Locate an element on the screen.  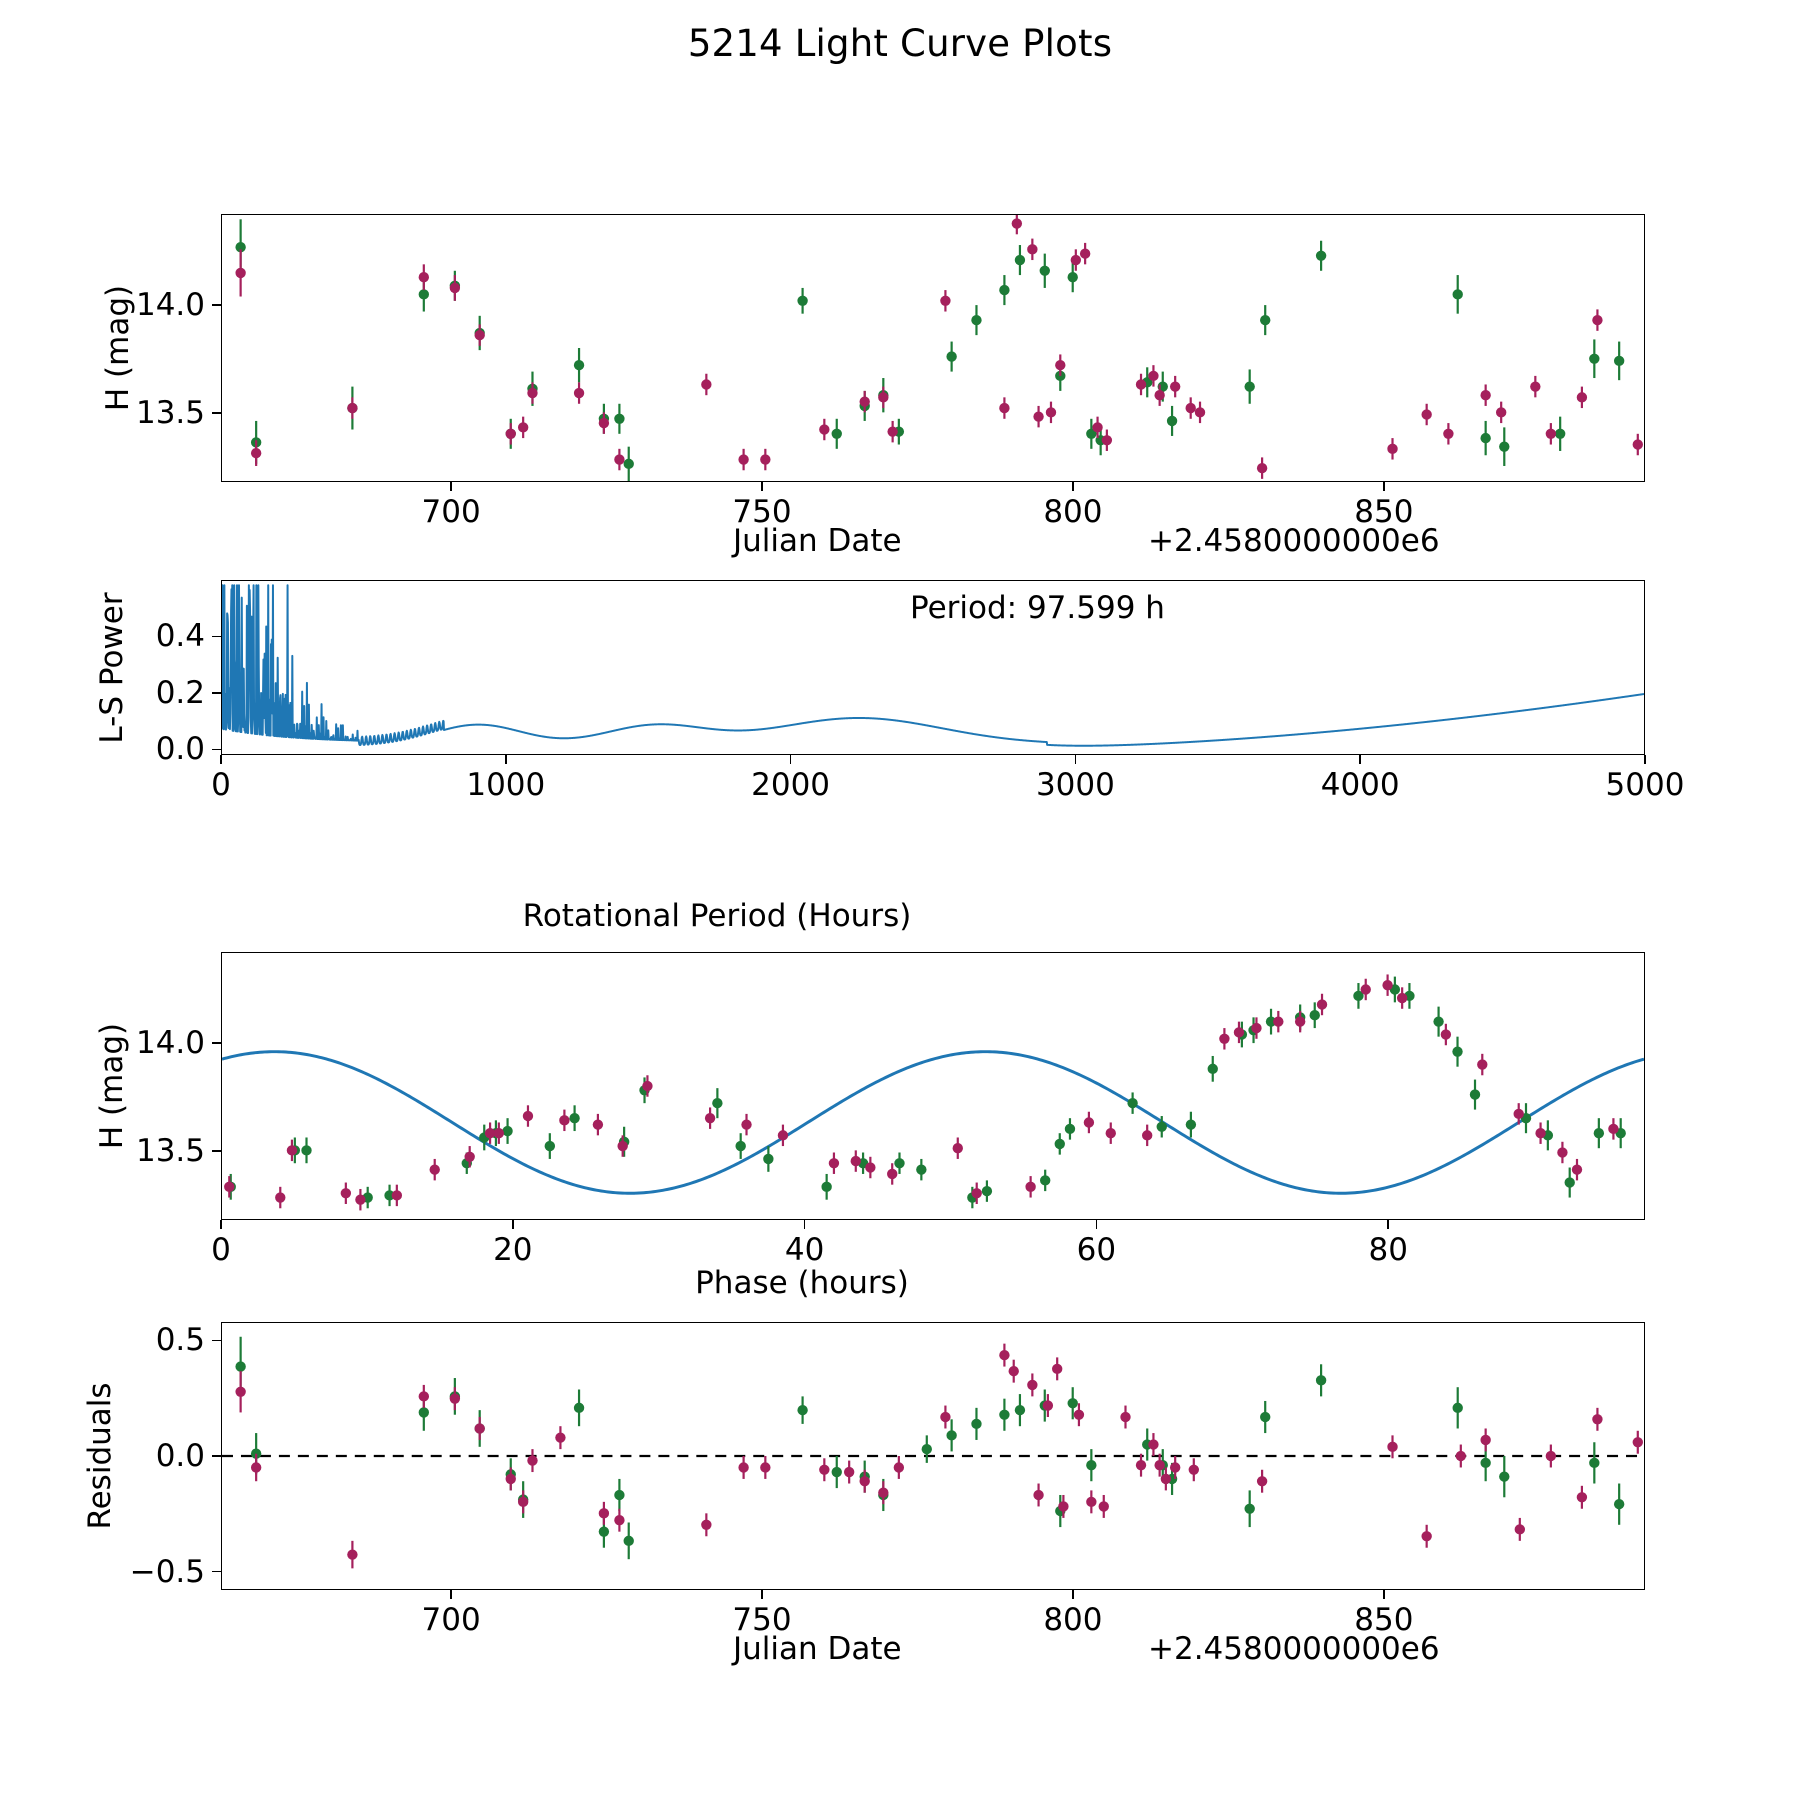
lightcurve-xtick-2: 800 is located at coordinates (1073, 512).